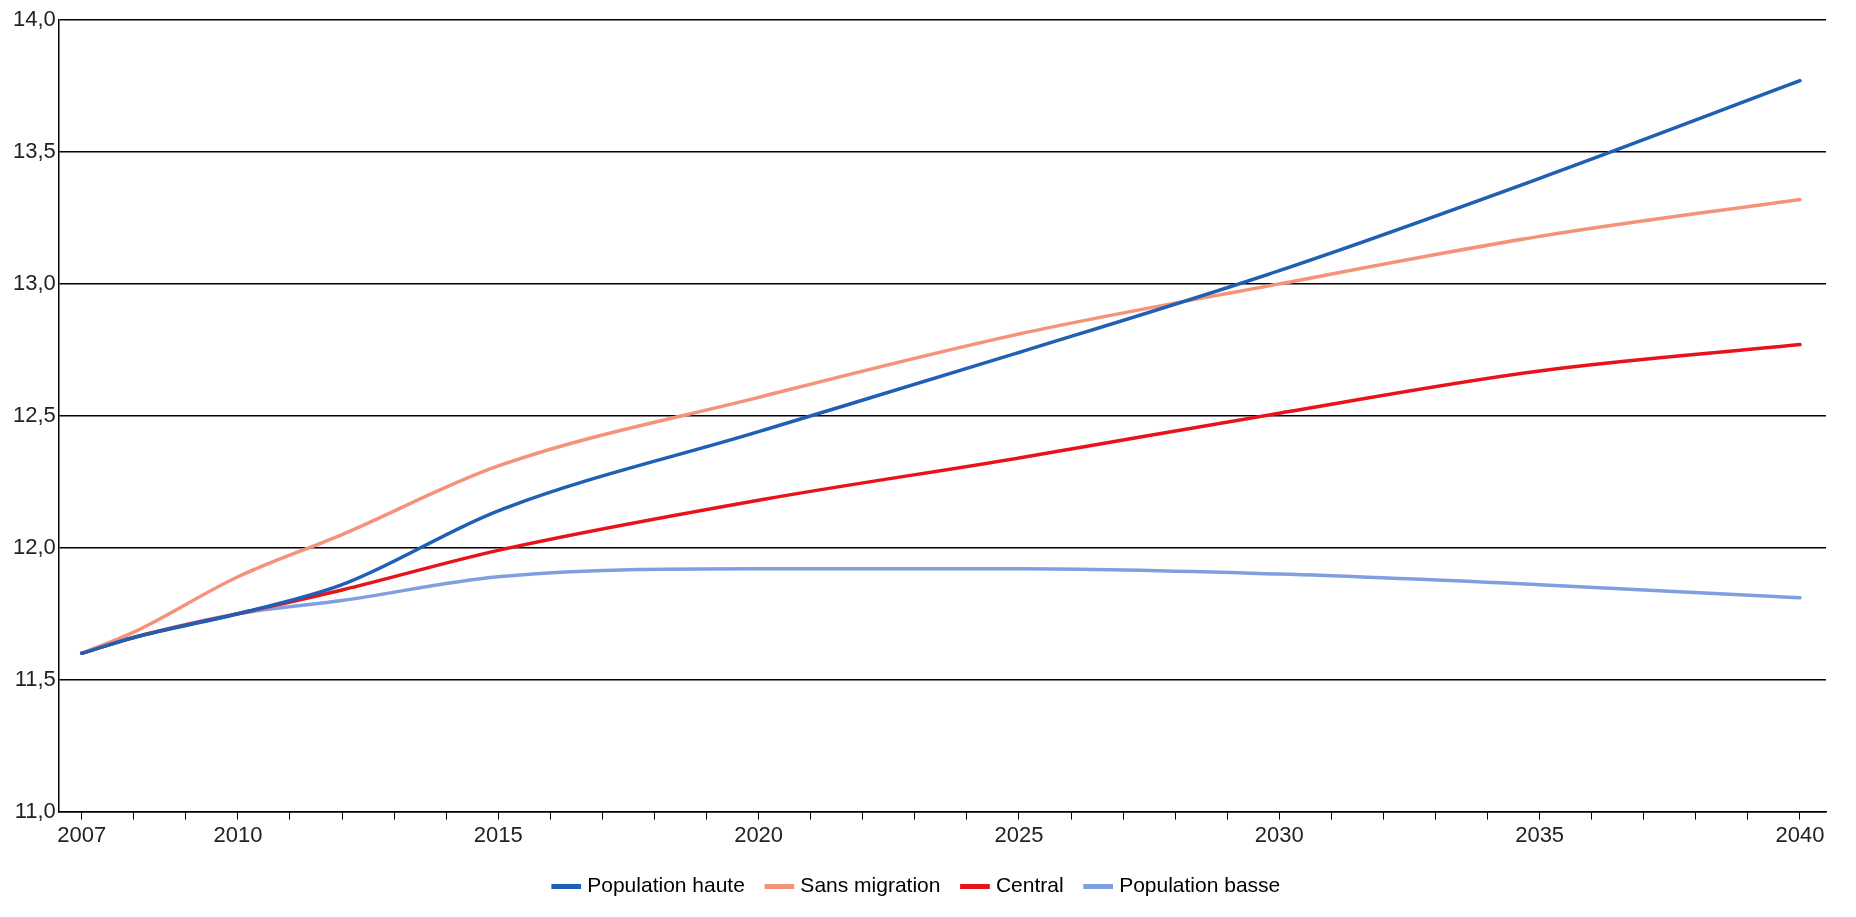 Image resolution: width=1856 pixels, height=917 pixels. I want to click on y-tick-label: 13,0, so click(34, 282).